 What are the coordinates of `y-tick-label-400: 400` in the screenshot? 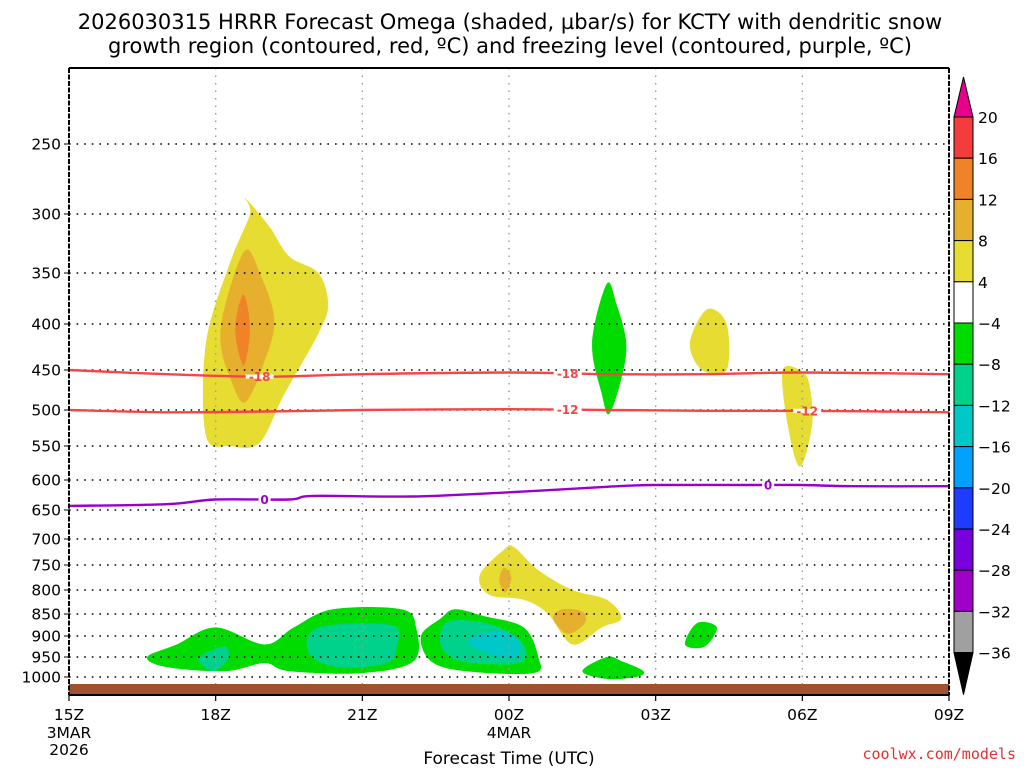 It's located at (46, 325).